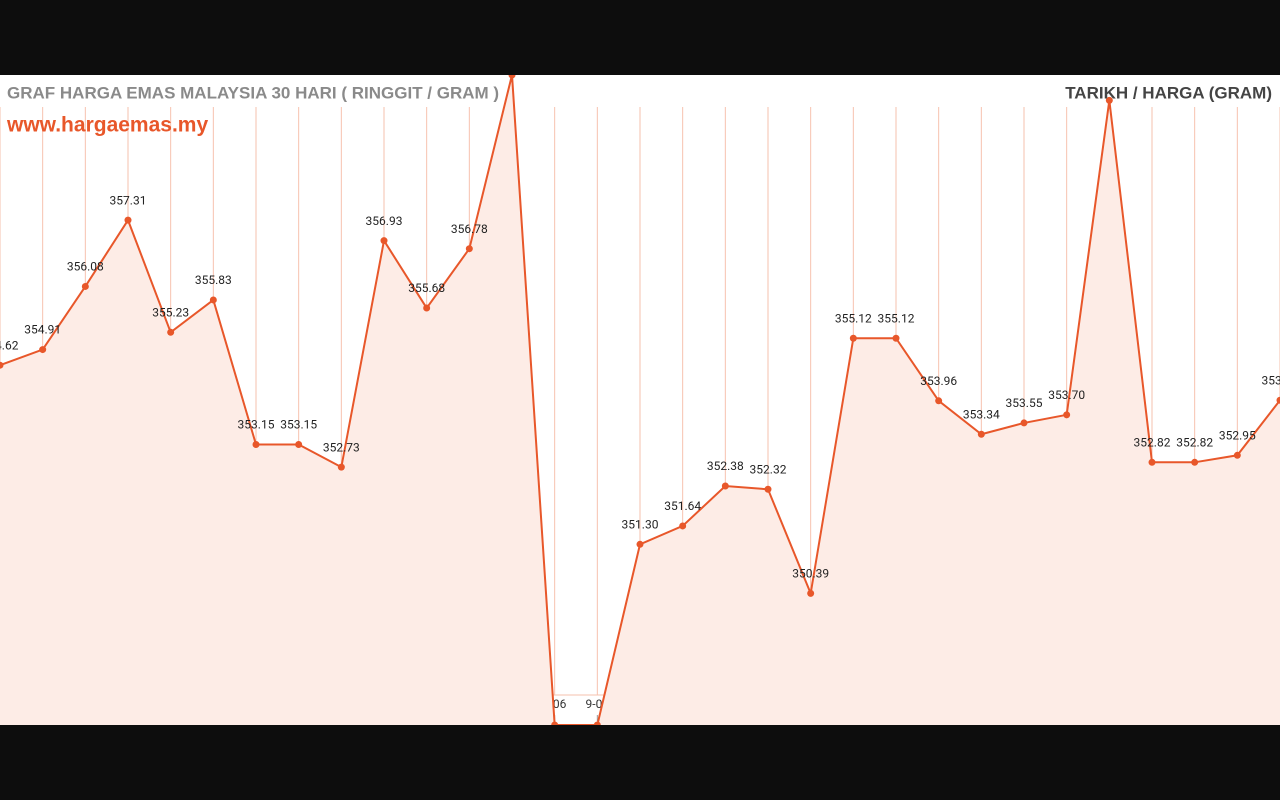  Describe the element at coordinates (107, 125) in the screenshot. I see `site-url: www.hargaemas.my` at that location.